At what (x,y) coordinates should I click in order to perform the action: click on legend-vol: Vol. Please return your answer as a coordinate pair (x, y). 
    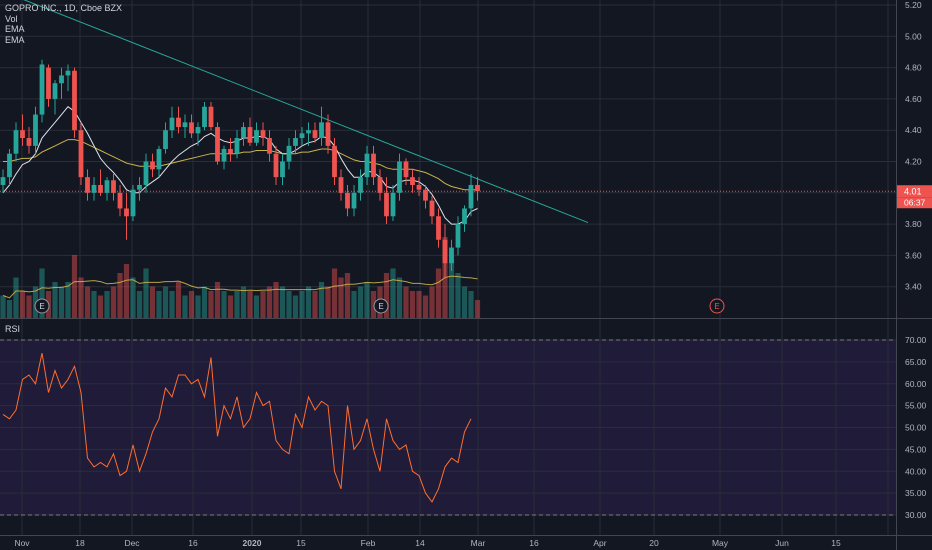
    Looking at the image, I should click on (11, 18).